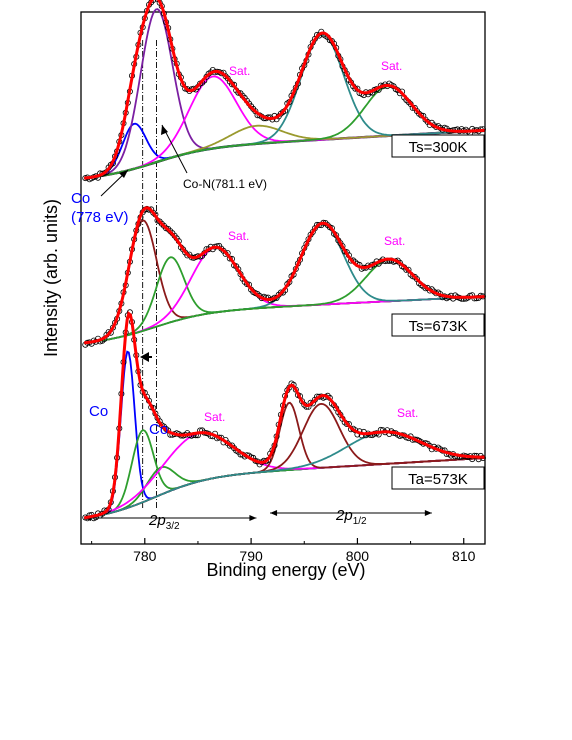  I want to click on panel-label-3: Ta=573K, so click(438, 479).